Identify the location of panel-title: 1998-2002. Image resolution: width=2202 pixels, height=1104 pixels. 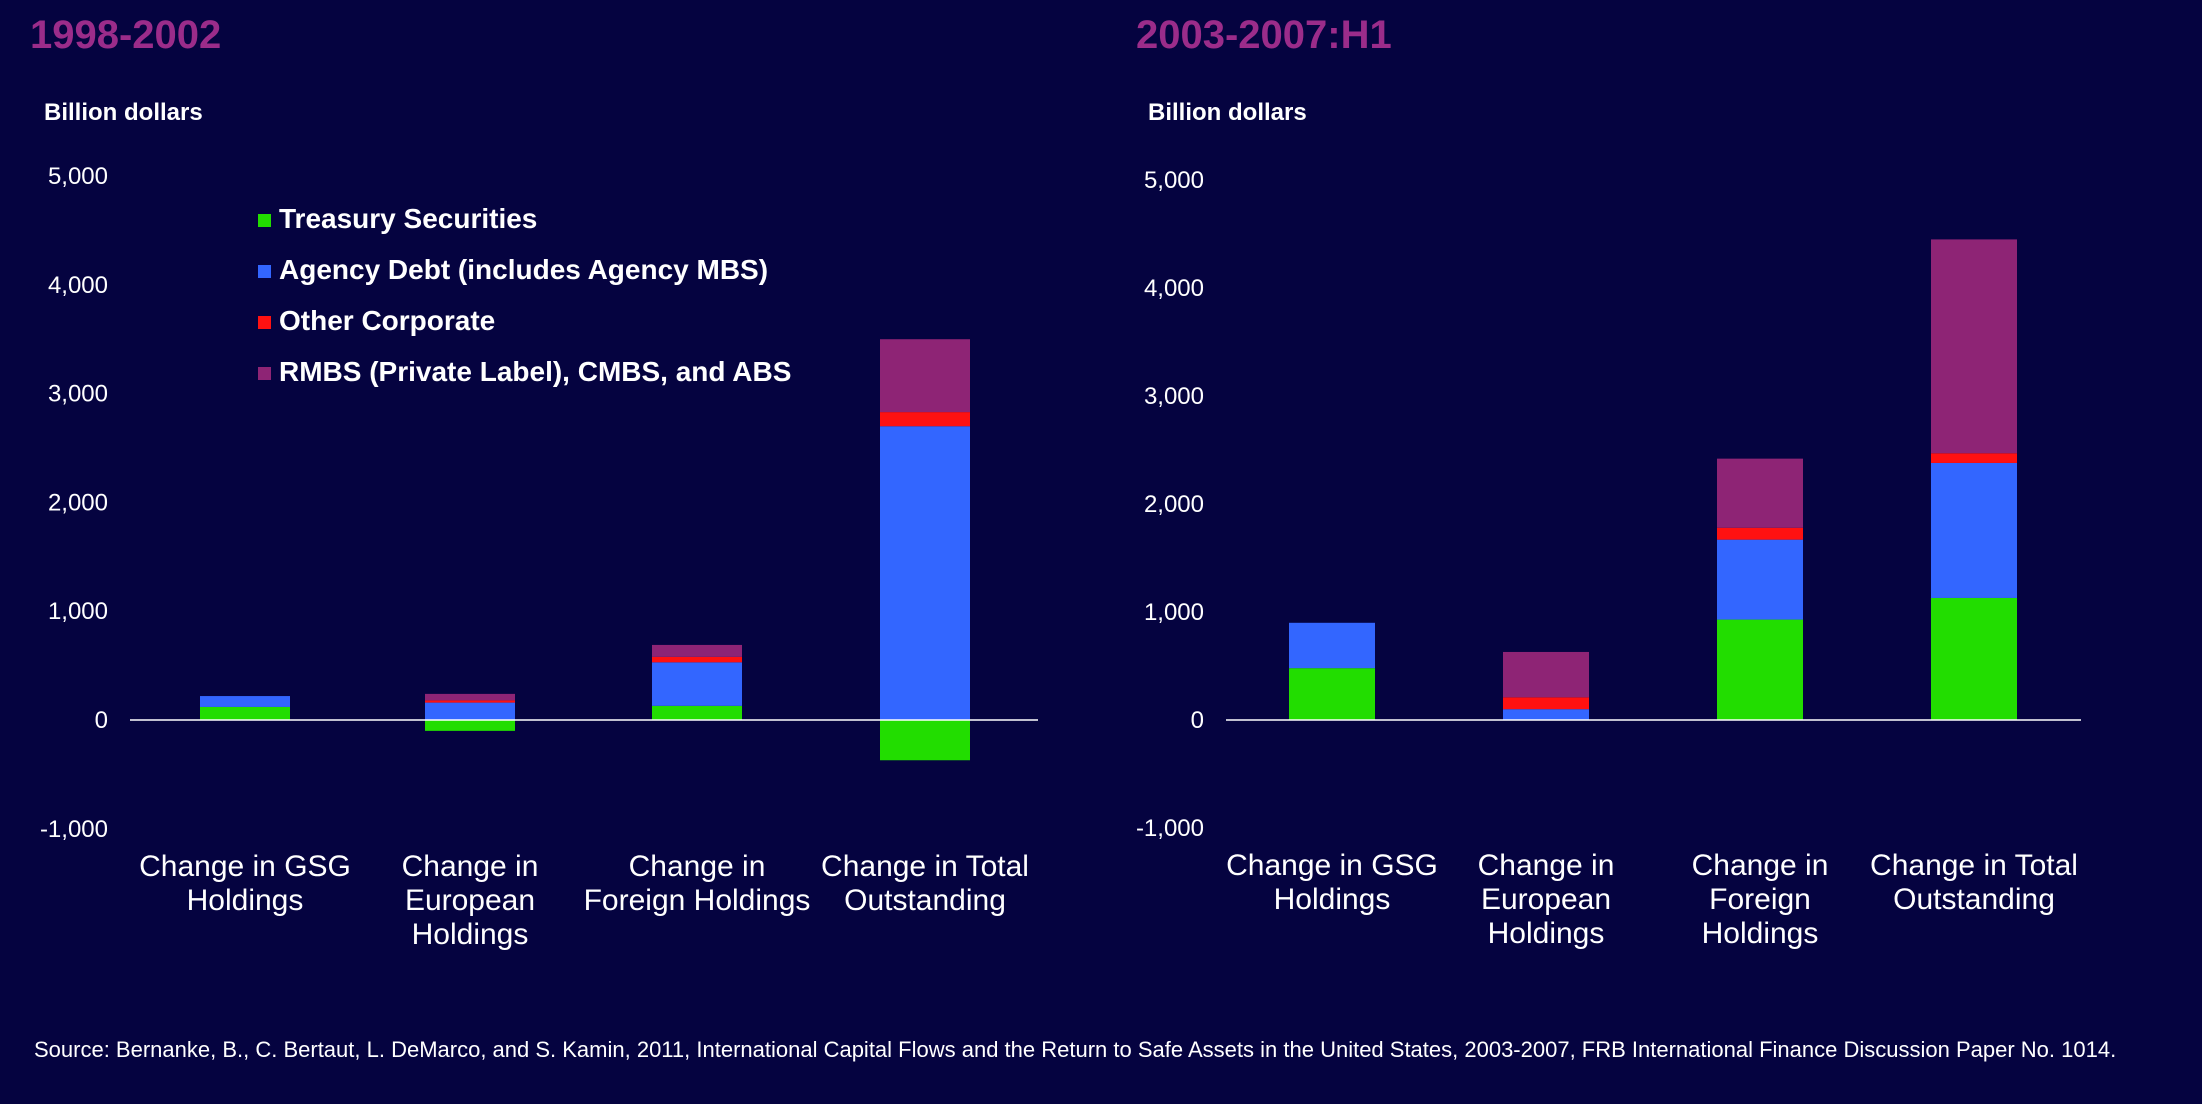
(125, 35).